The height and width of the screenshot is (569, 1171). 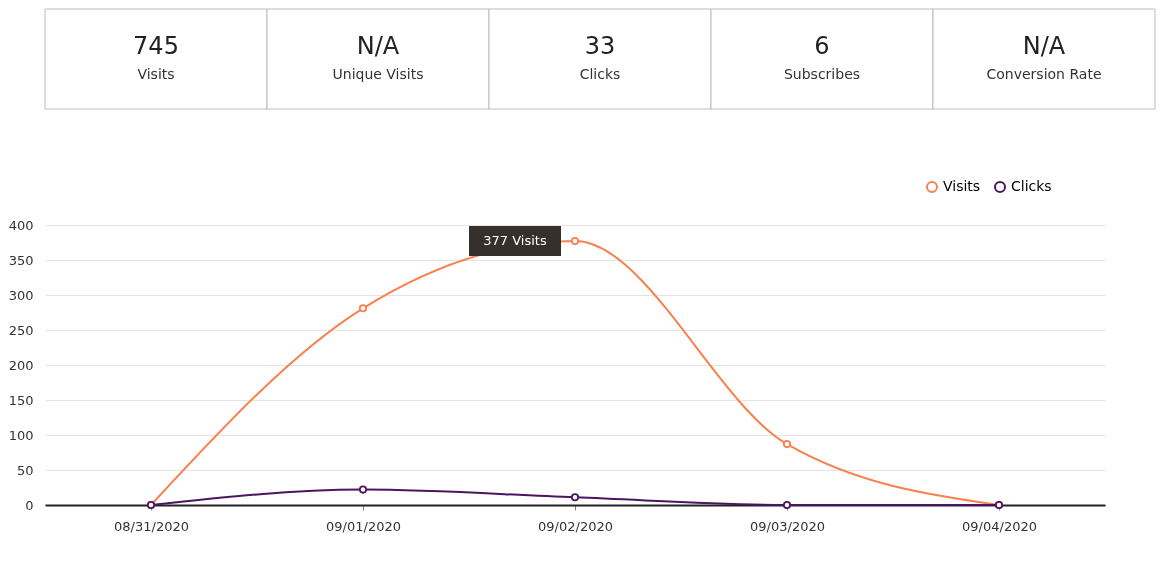 What do you see at coordinates (600, 46) in the screenshot?
I see `text: 33` at bounding box center [600, 46].